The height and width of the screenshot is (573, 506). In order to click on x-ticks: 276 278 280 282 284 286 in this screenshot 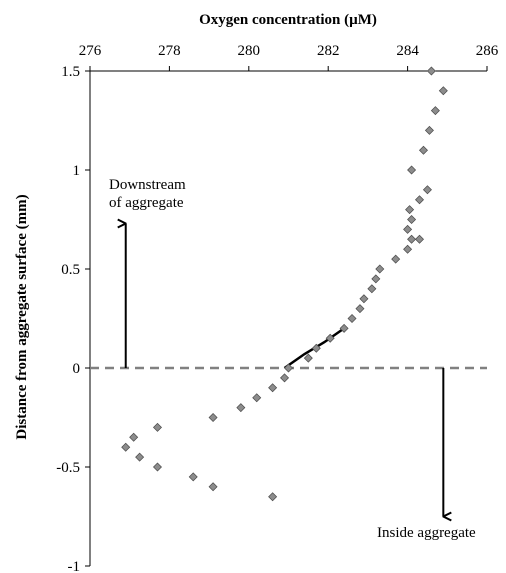, I will do `click(289, 57)`.